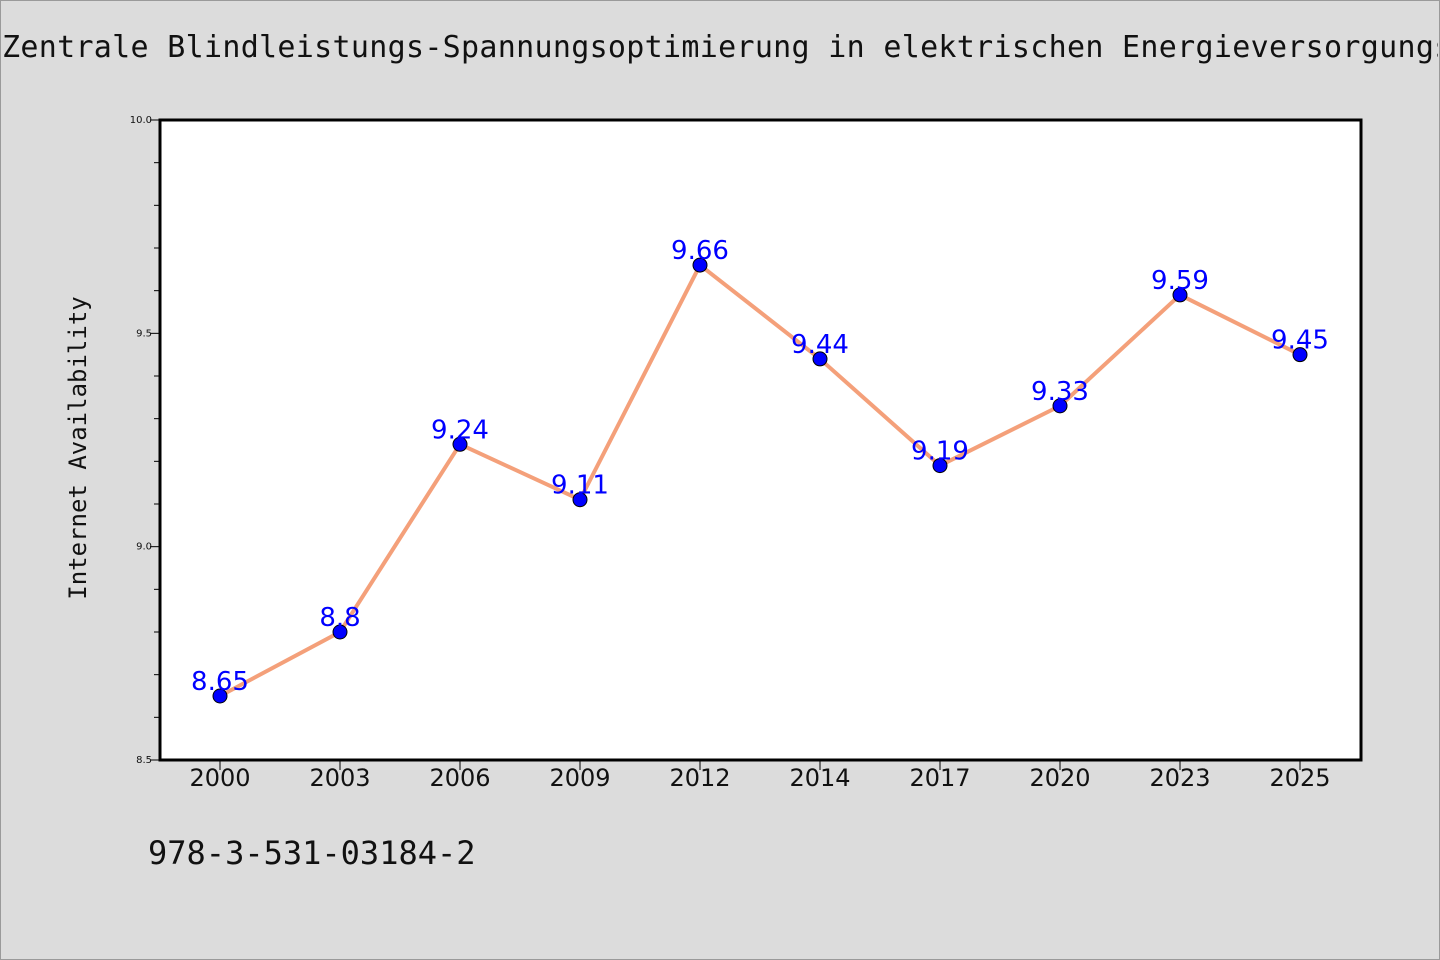  Describe the element at coordinates (1300, 341) in the screenshot. I see `data-label: 9.45` at that location.